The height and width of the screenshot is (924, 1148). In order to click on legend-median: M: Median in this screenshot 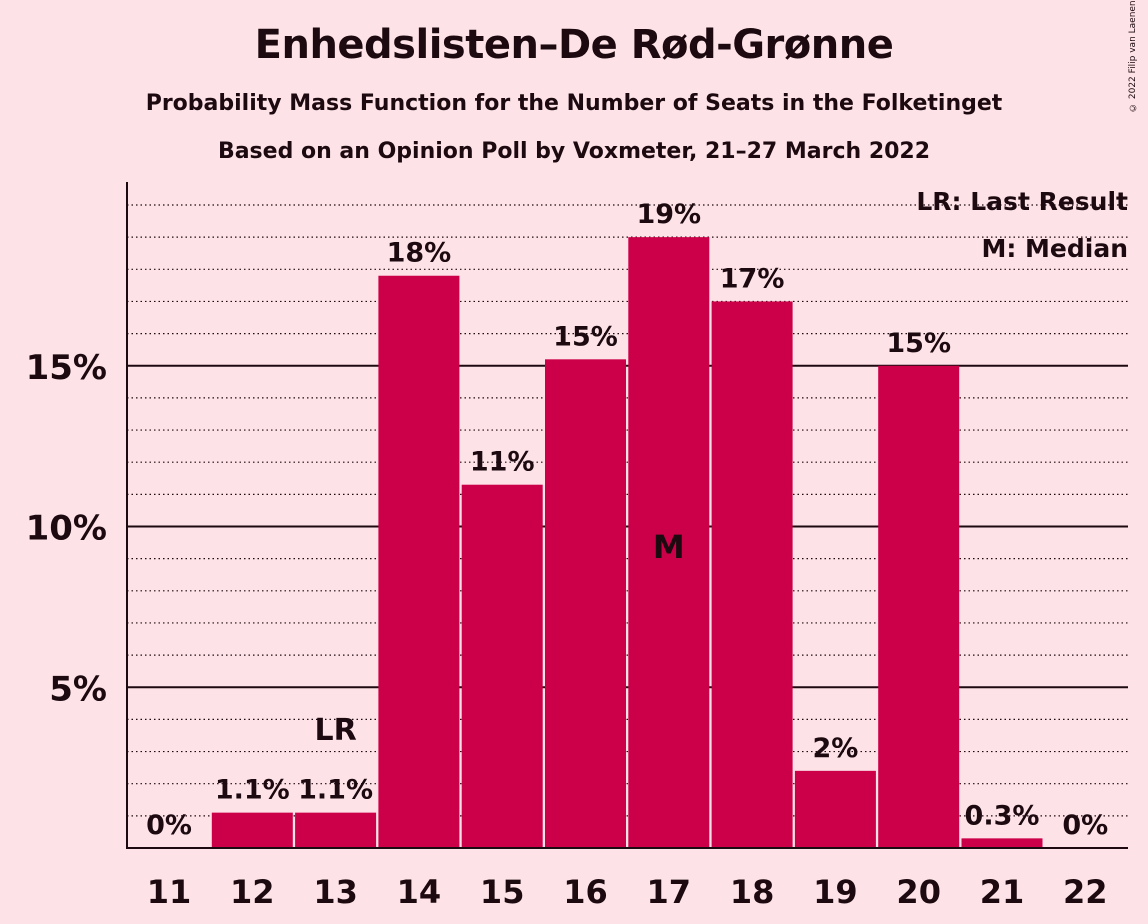, I will do `click(1054, 248)`.